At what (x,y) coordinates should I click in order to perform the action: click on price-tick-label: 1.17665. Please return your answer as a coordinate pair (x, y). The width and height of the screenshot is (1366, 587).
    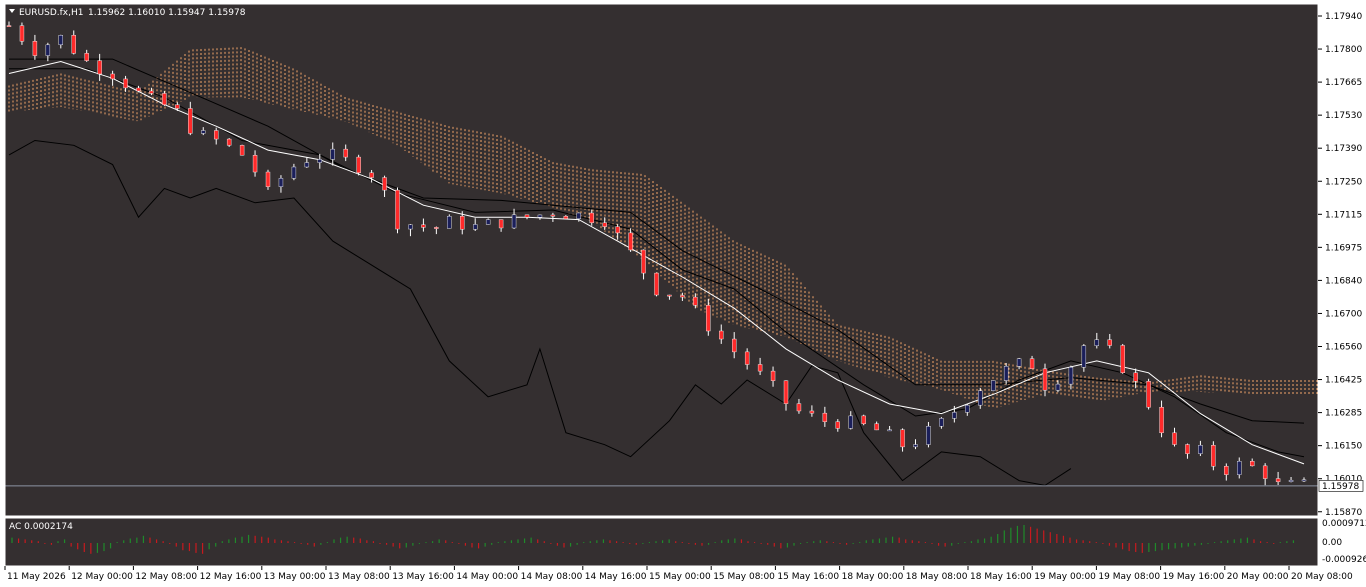
    Looking at the image, I should click on (1343, 83).